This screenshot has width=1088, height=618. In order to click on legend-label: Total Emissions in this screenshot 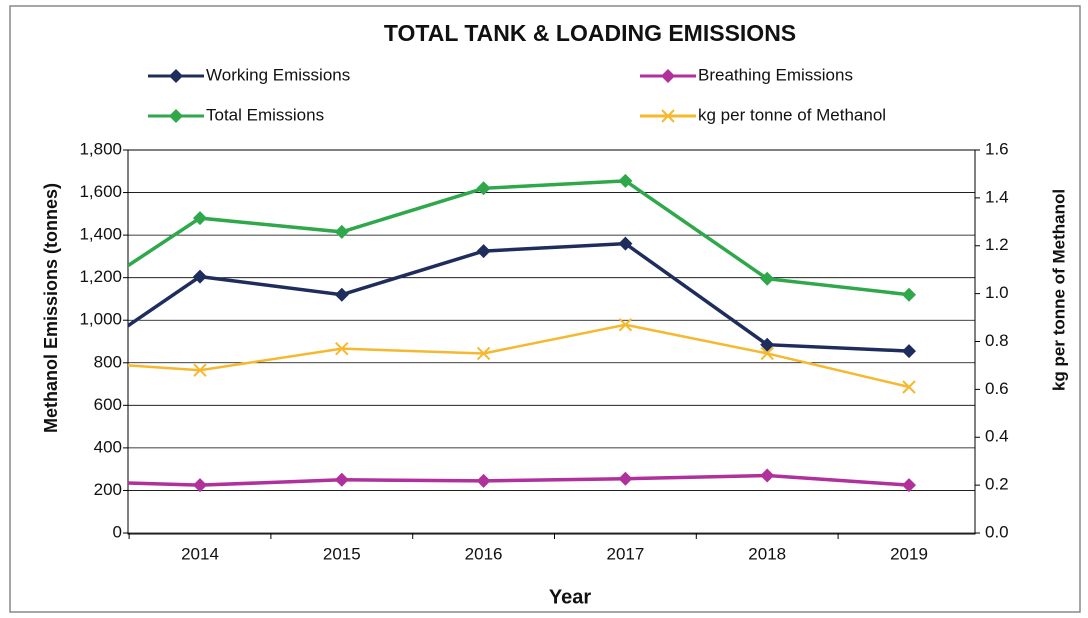, I will do `click(265, 114)`.